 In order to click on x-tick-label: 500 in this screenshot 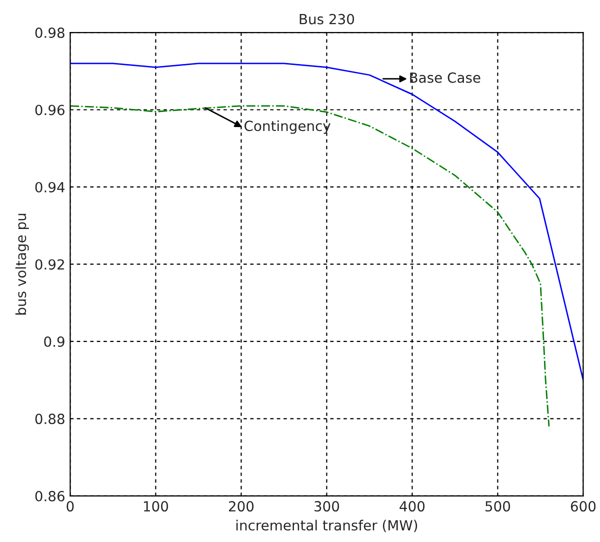, I will do `click(498, 506)`.